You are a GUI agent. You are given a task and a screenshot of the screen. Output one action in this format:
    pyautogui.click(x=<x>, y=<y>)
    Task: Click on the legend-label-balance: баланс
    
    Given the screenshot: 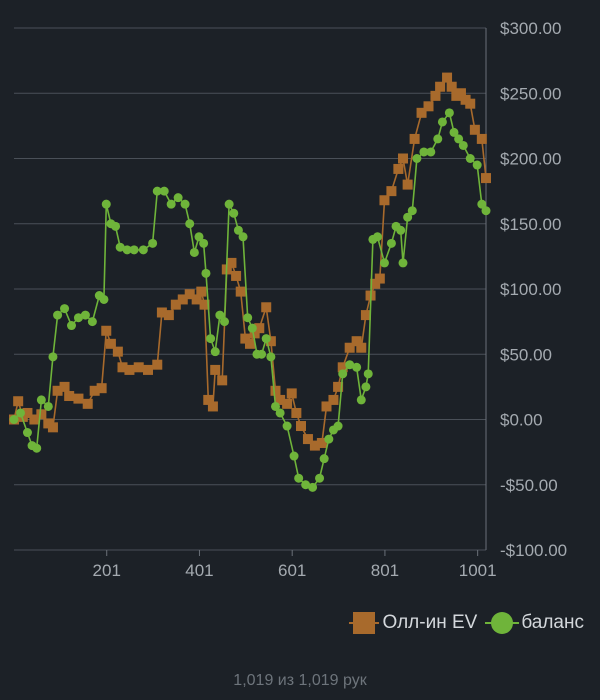 What is the action you would take?
    pyautogui.click(x=552, y=622)
    